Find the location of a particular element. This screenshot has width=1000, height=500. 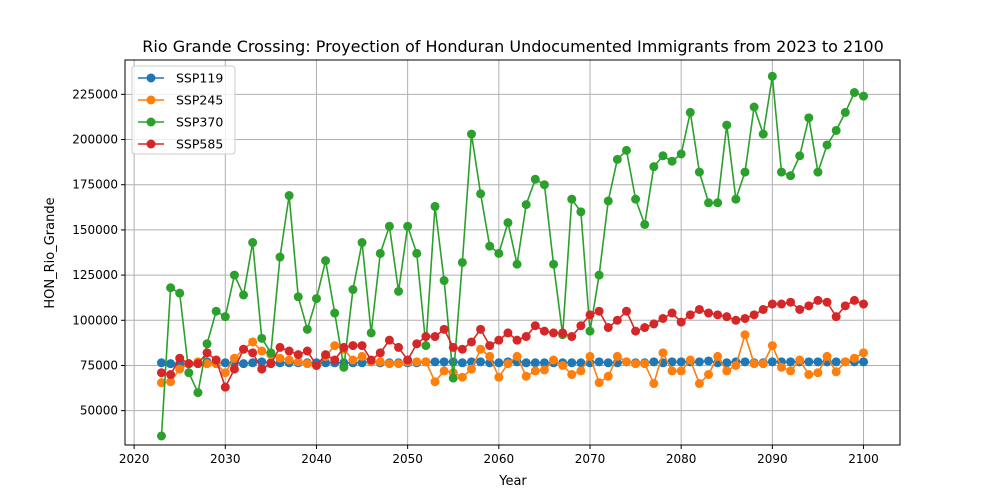

series-line is located at coordinates (512, 359).